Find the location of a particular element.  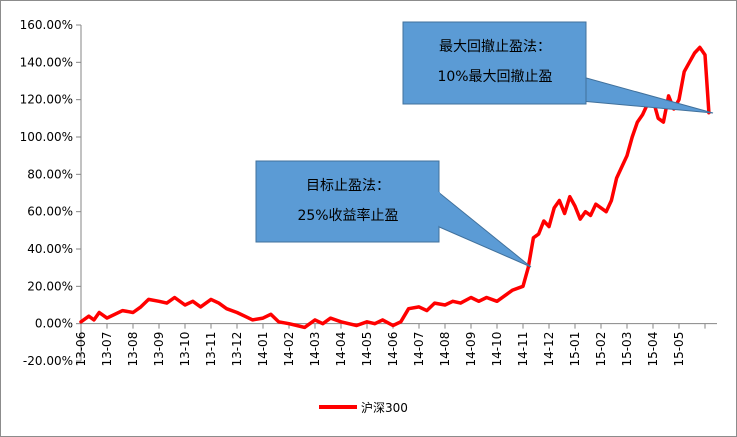

annotation-line-1: 目标止盈法： is located at coordinates (348, 186).